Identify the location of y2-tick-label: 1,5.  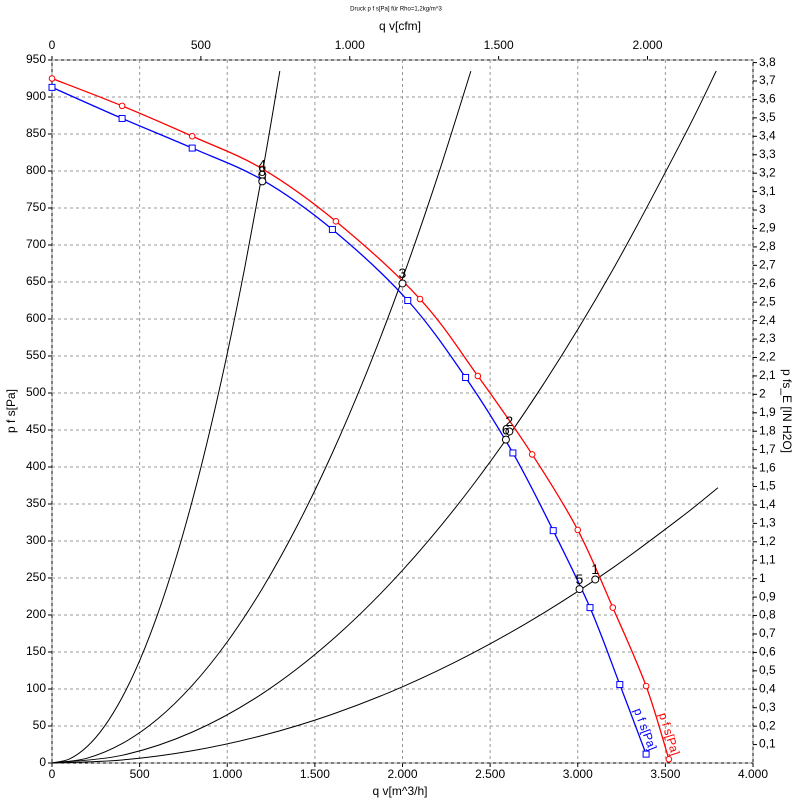
(767, 486).